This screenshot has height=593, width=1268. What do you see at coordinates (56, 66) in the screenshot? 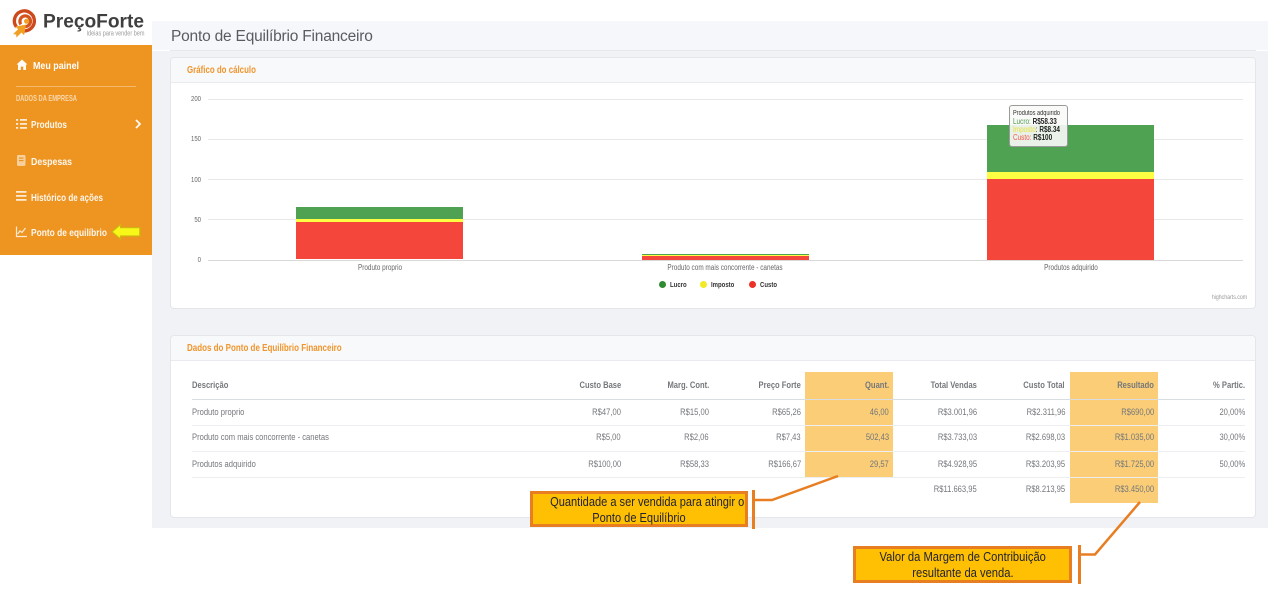
I see `svg-text: Meu painel` at bounding box center [56, 66].